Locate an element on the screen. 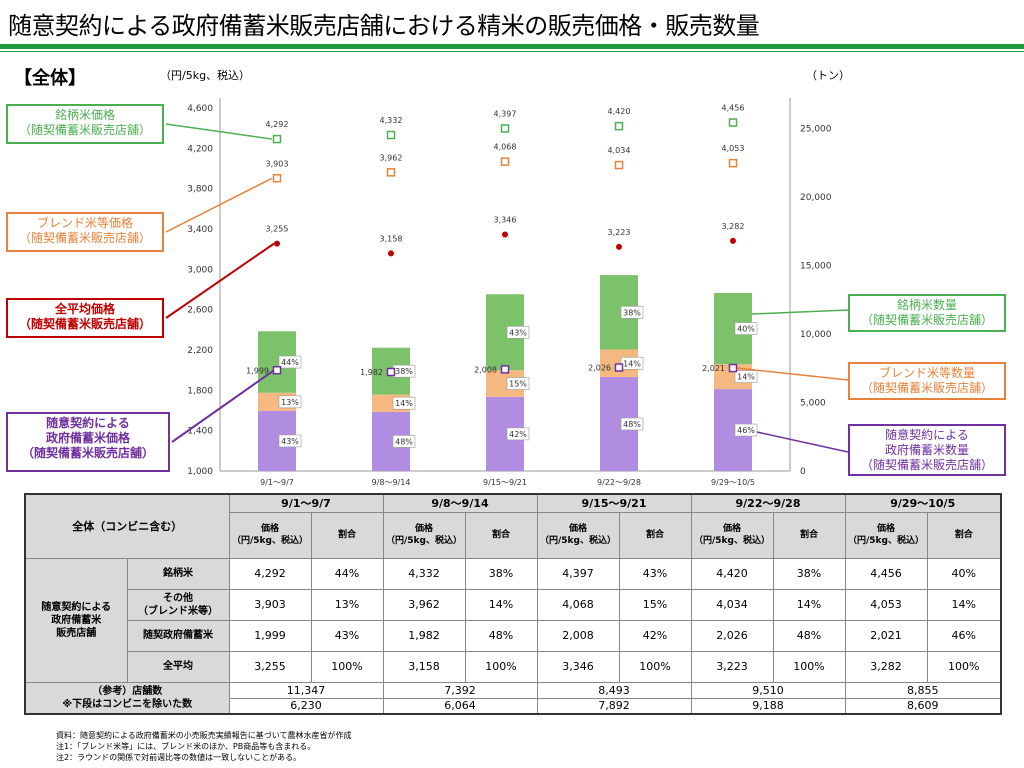 This screenshot has height=768, width=1024. leader-avg-price is located at coordinates (220, 280).